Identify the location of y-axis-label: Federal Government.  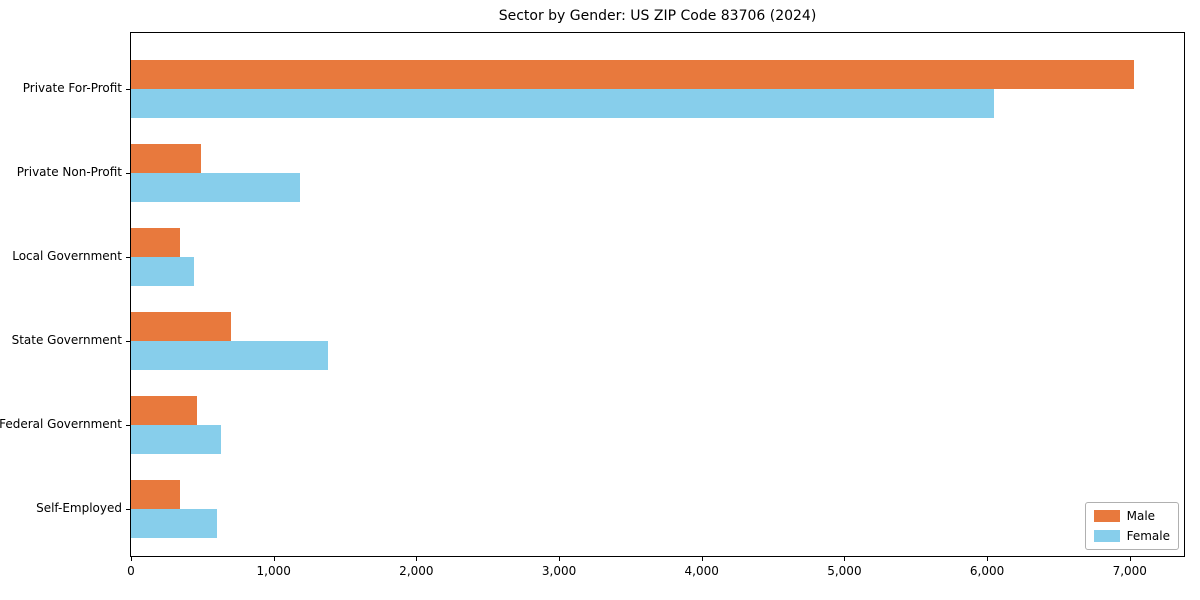
(61, 424).